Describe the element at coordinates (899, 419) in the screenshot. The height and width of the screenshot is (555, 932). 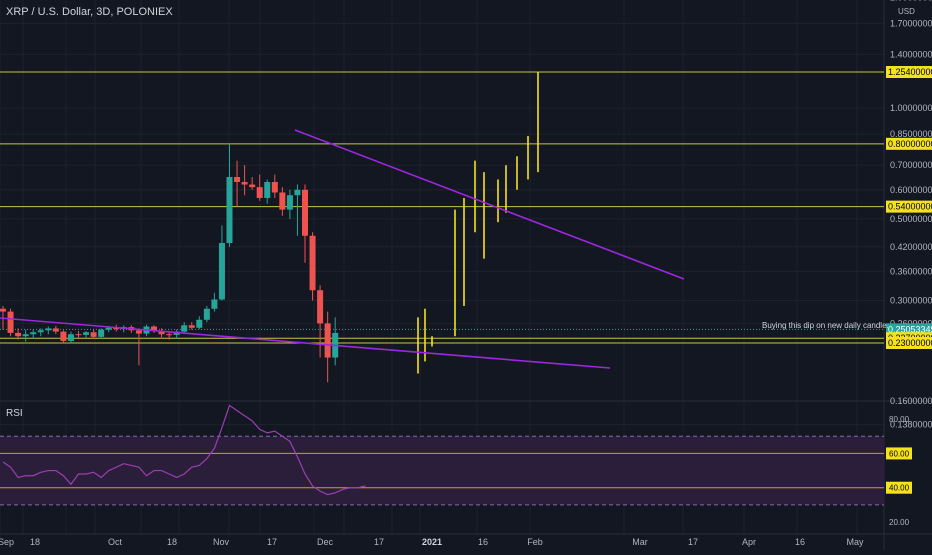
I see `rsi-axis-label: 80.00` at that location.